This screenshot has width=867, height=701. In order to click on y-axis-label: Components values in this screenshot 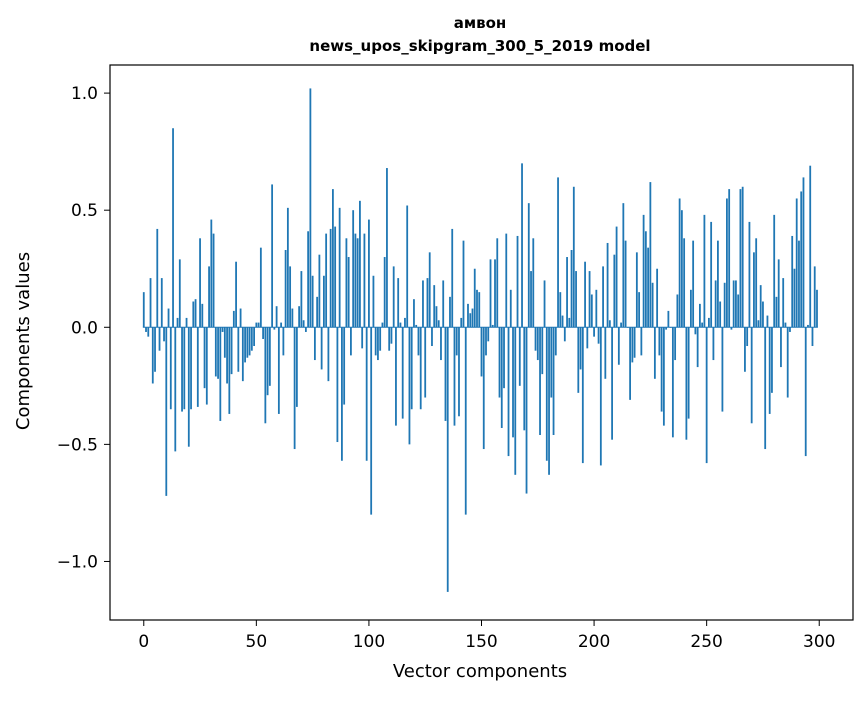, I will do `click(23, 341)`.